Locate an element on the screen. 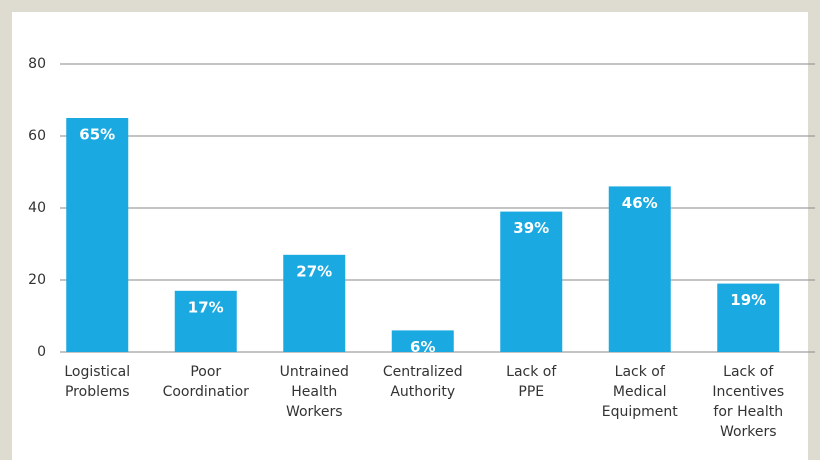 Image resolution: width=820 pixels, height=460 pixels. value-label: 39% is located at coordinates (531, 228).